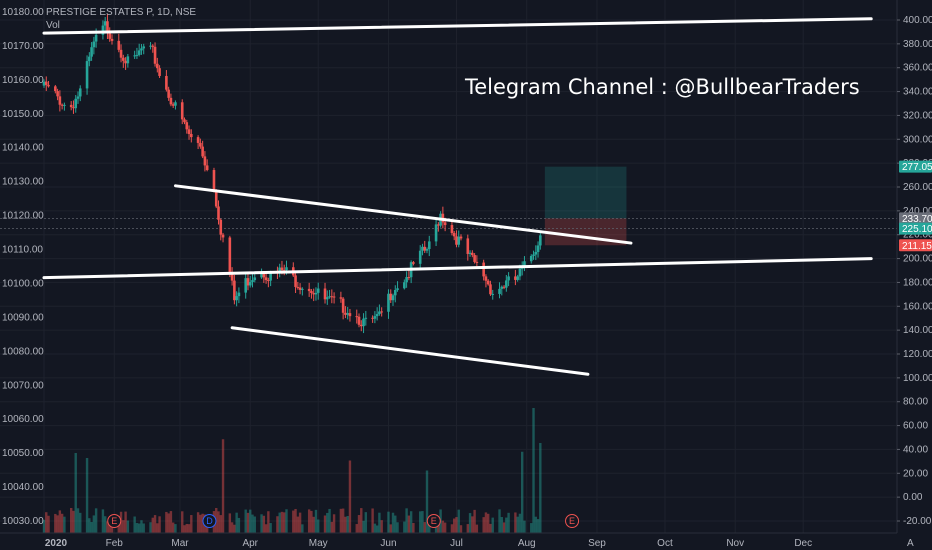 The image size is (932, 550). I want to click on right-axis-tick-label: 200.00, so click(917, 259).